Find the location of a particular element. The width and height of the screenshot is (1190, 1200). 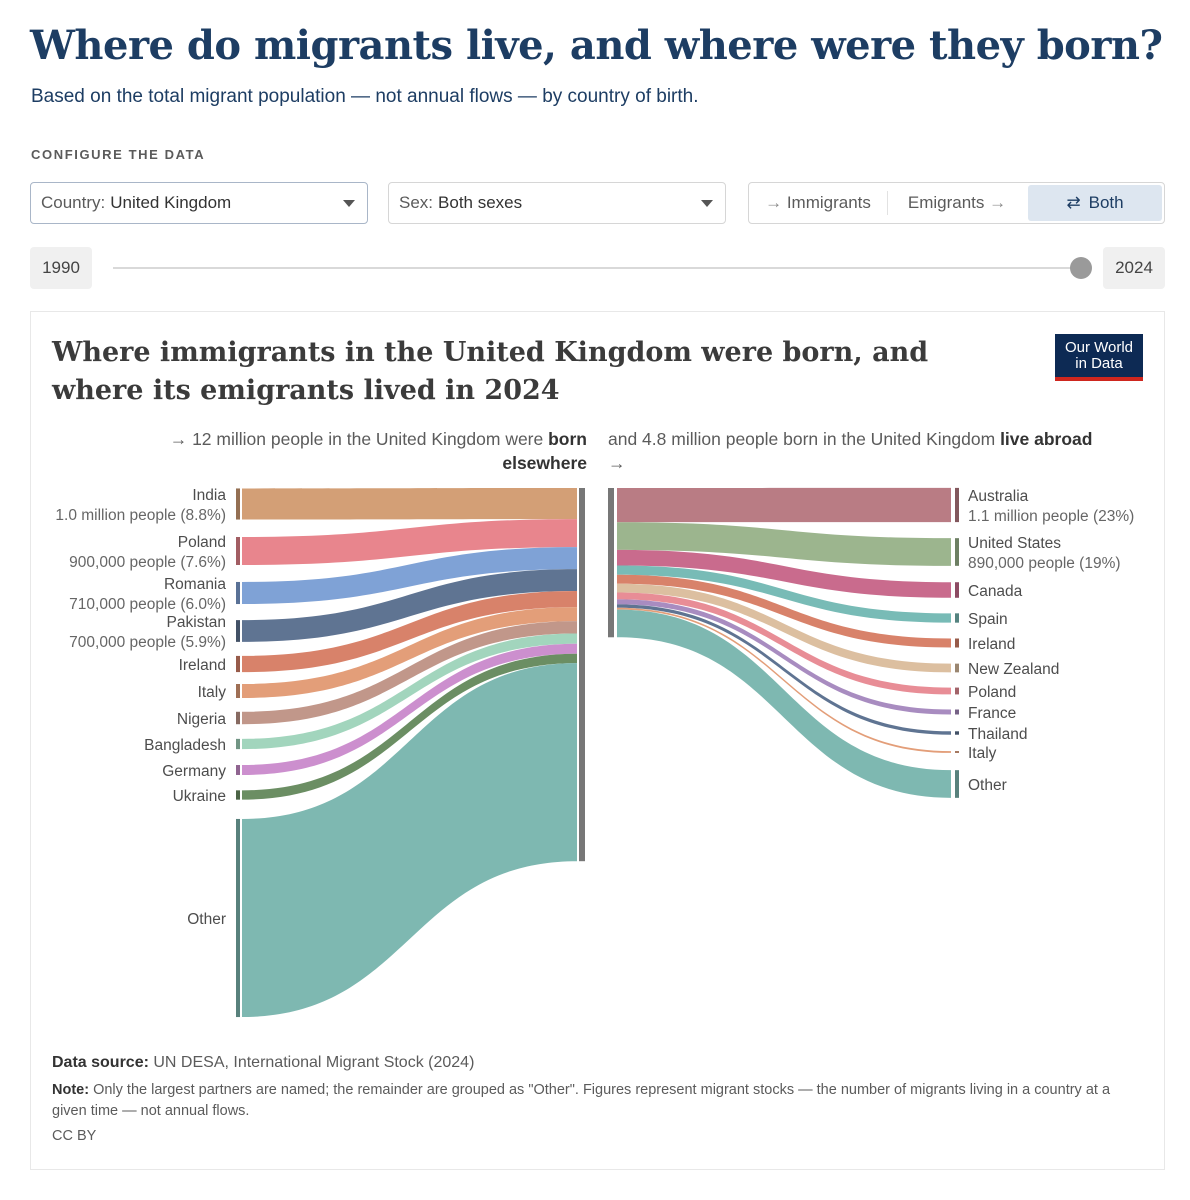

marker-emigrants-new-zealand is located at coordinates (957, 668).